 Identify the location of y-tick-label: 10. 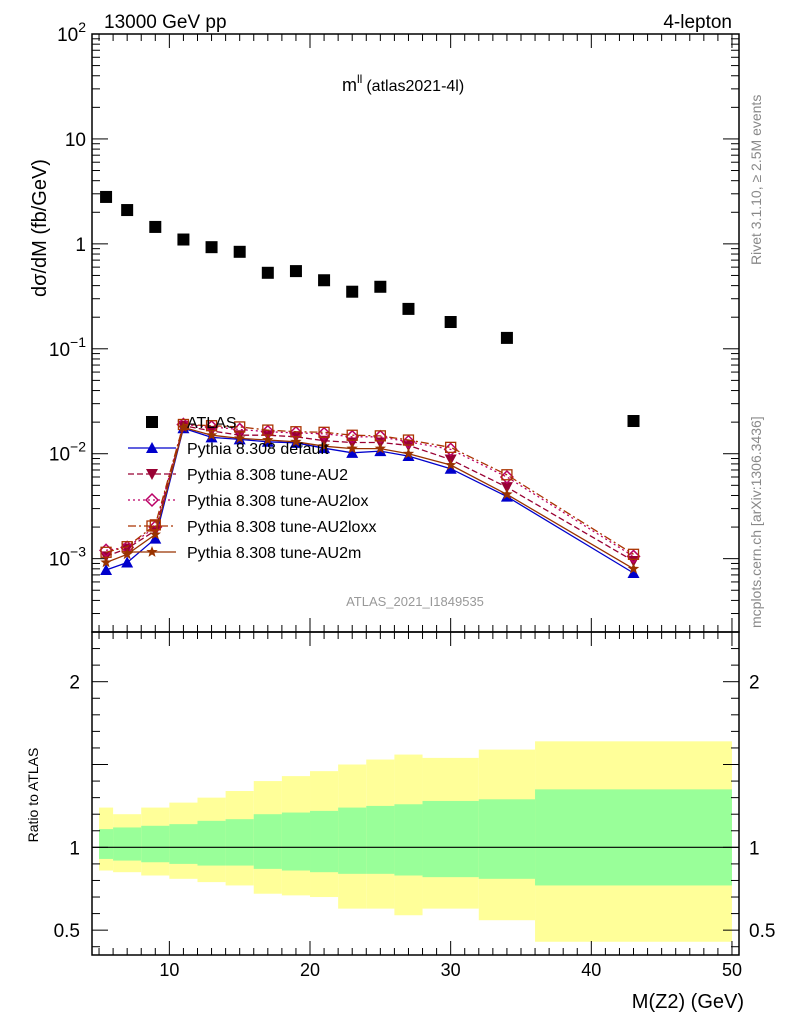
(75, 140).